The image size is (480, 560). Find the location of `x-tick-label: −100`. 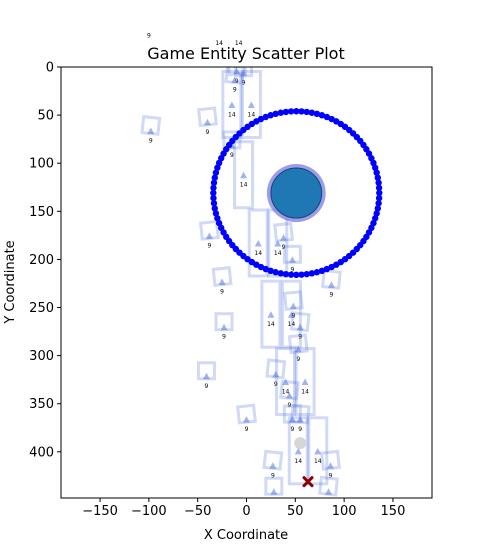

x-tick-label: −100 is located at coordinates (149, 511).